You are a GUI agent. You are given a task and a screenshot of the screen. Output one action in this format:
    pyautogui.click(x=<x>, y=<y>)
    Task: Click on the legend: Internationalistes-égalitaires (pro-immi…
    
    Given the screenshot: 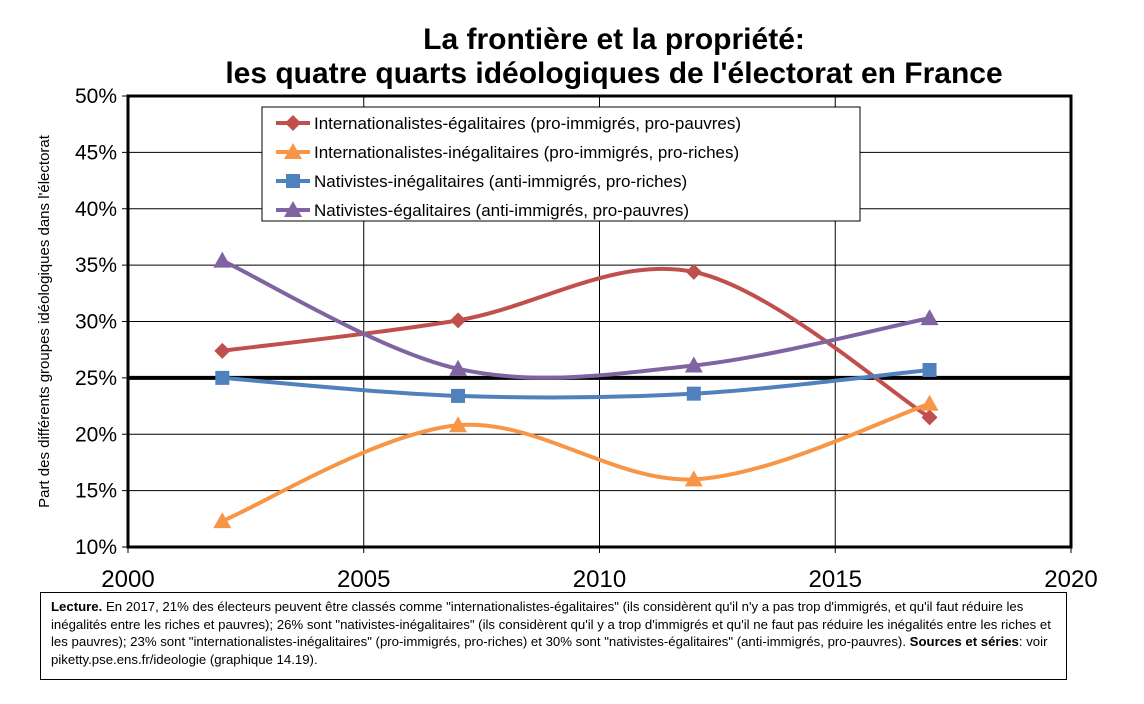 What is the action you would take?
    pyautogui.click(x=561, y=164)
    